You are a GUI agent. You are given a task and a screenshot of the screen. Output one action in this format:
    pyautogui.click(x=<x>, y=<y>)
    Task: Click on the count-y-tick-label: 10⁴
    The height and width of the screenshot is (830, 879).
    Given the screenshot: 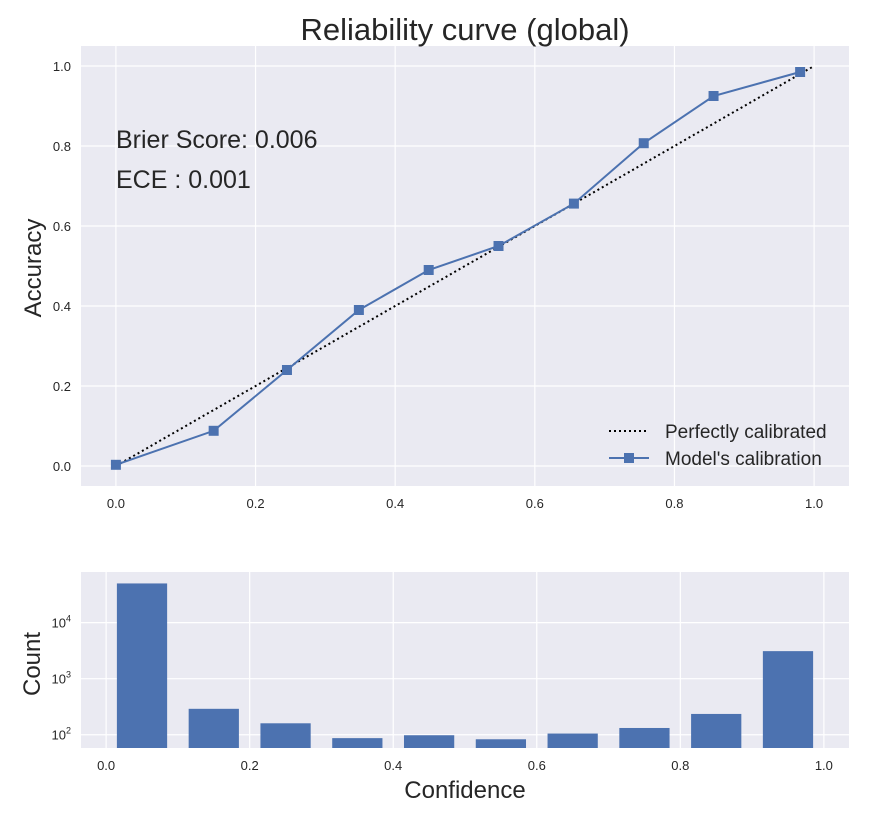 What is the action you would take?
    pyautogui.click(x=61, y=622)
    